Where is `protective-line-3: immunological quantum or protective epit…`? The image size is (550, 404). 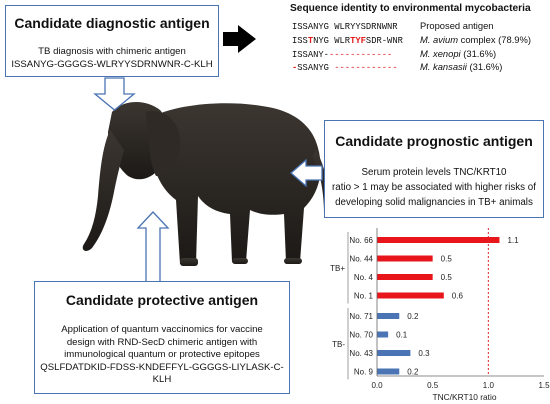 protective-line-3: immunological quantum or protective epit… is located at coordinates (162, 354).